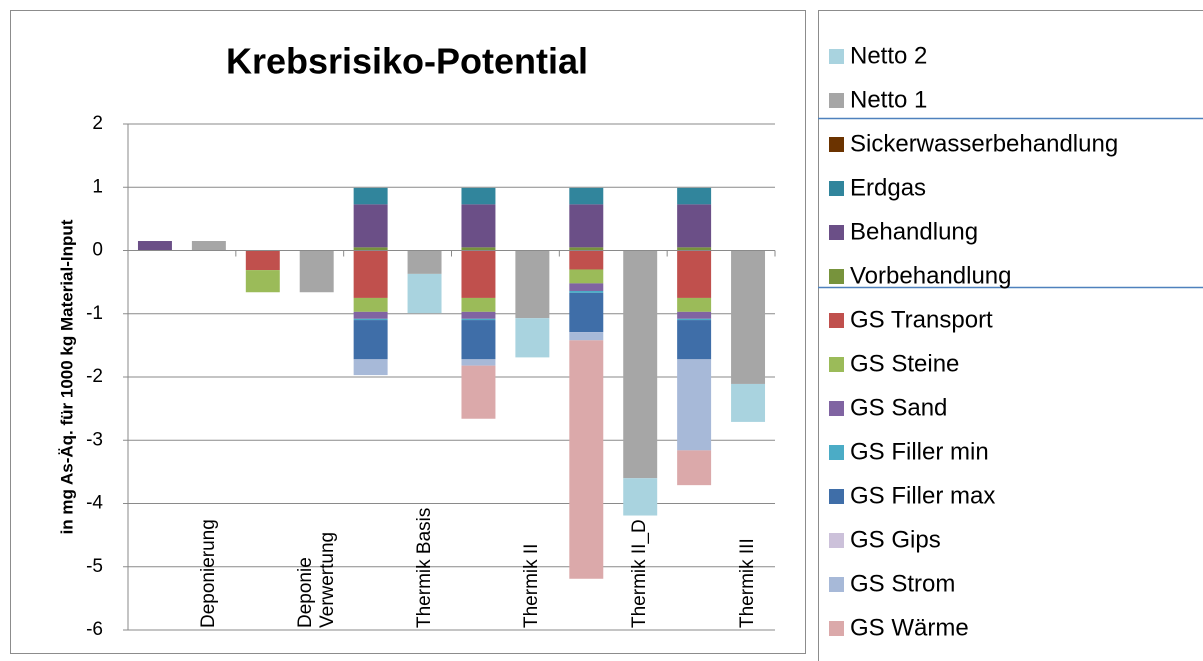 This screenshot has height=661, width=1203. What do you see at coordinates (316, 579) in the screenshot?
I see `x-tick-label: Deponie Verwertung` at bounding box center [316, 579].